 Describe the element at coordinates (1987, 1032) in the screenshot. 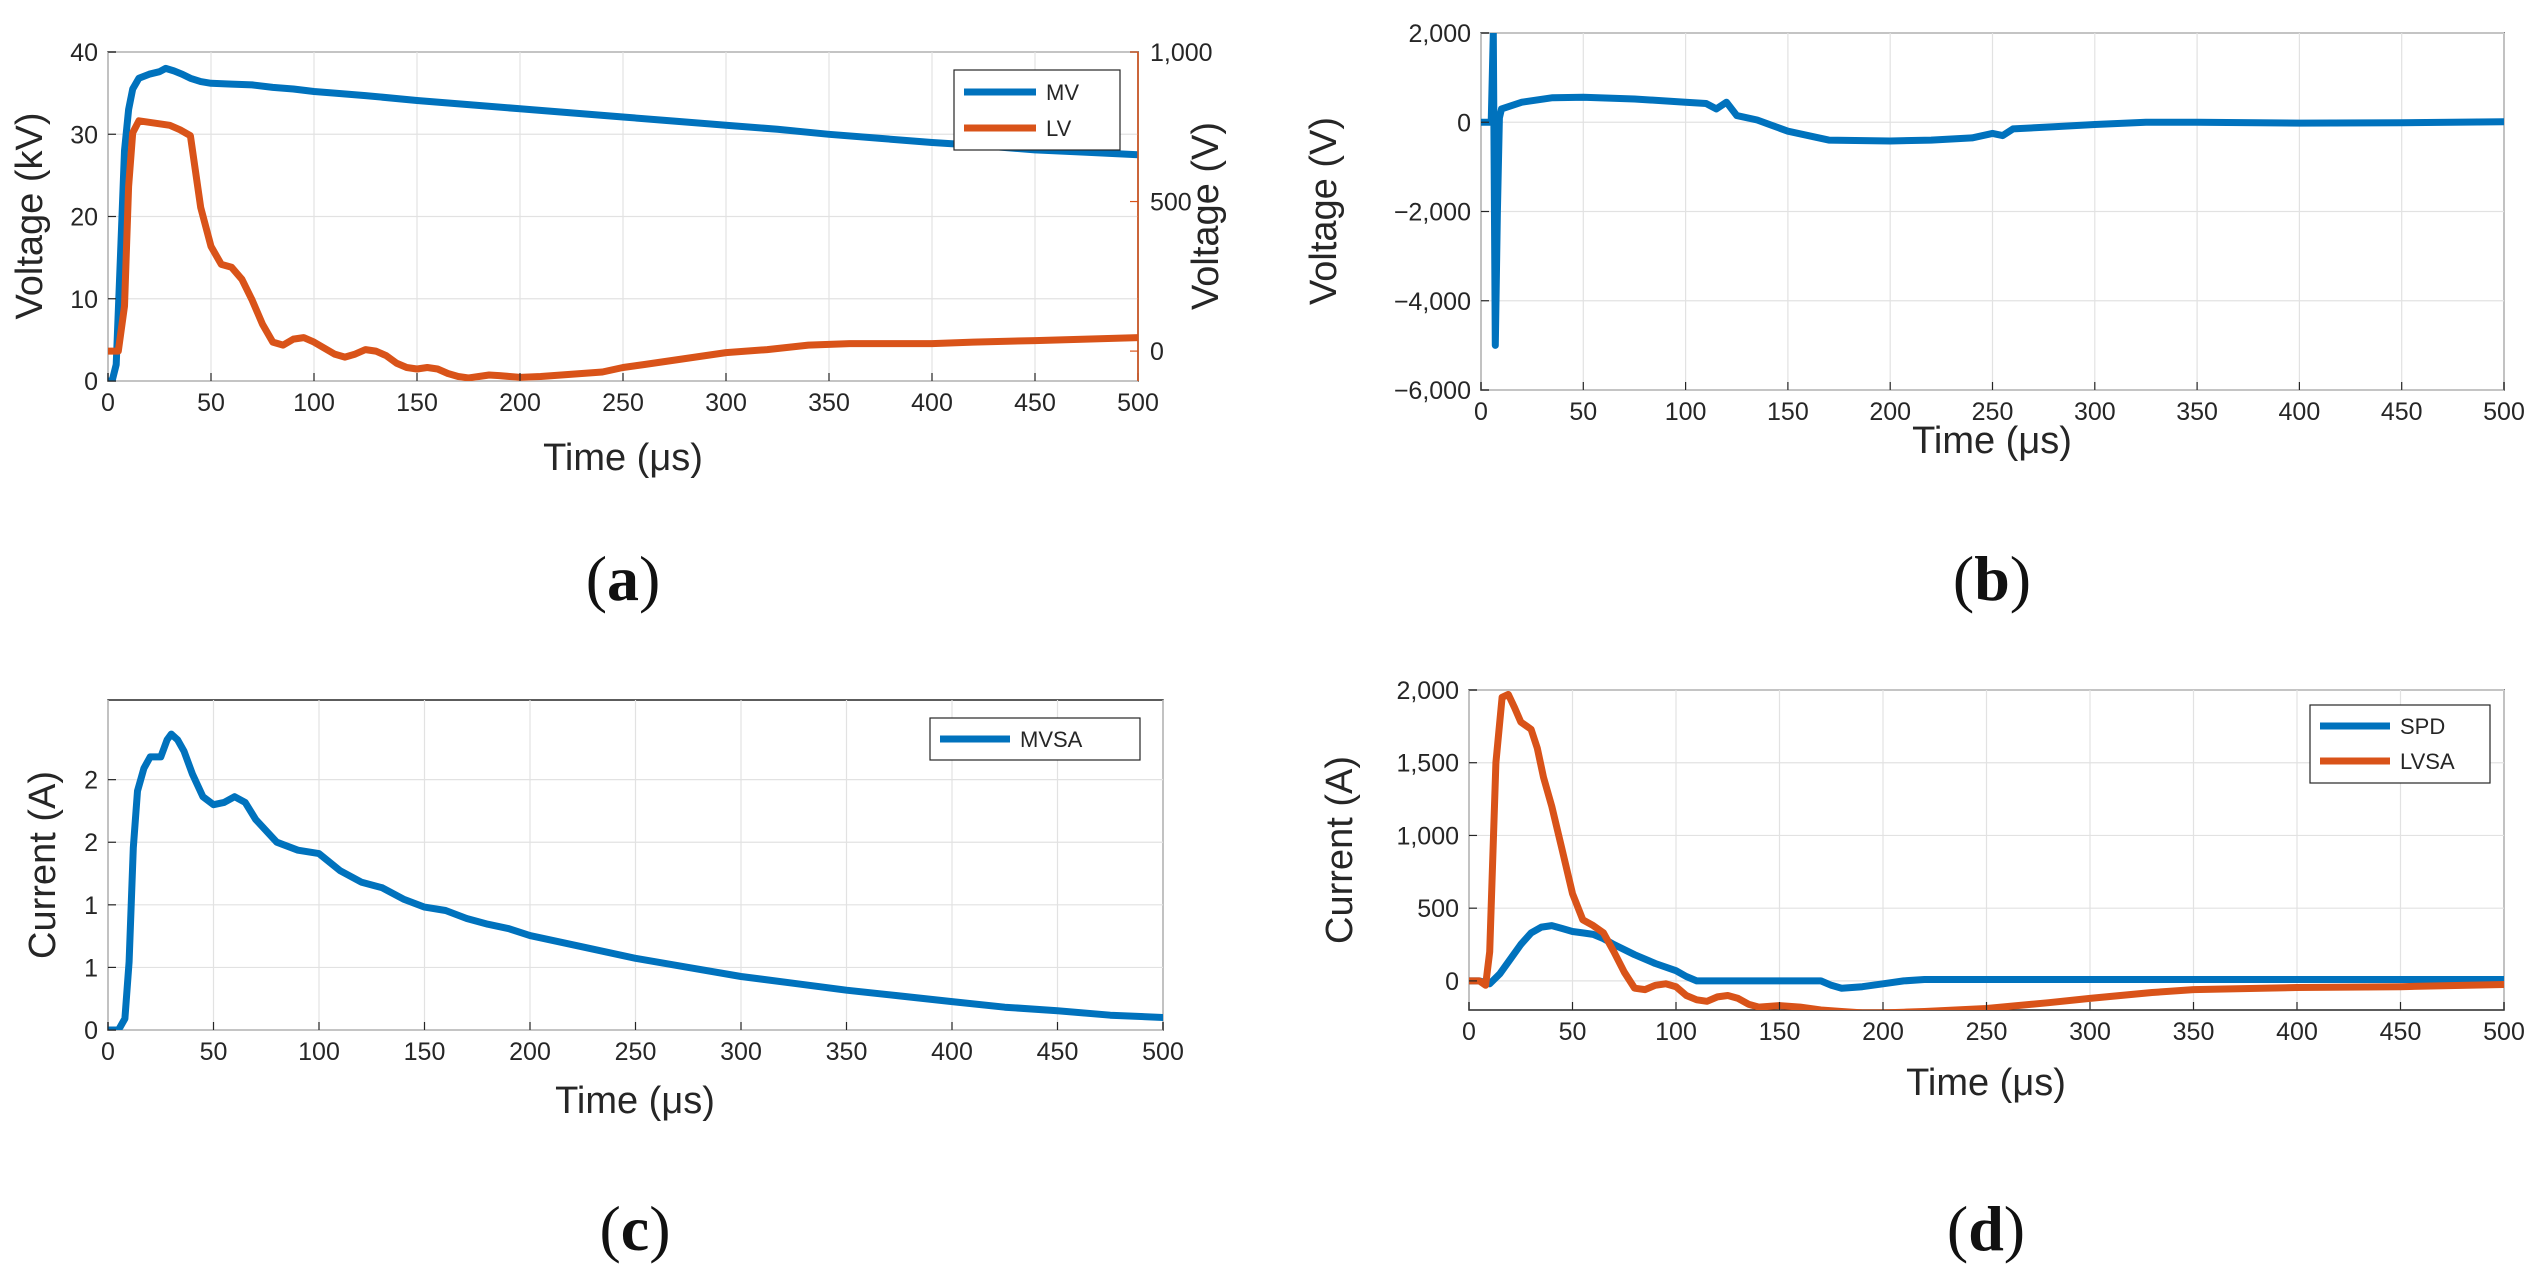

I see `xtick-label-d-5: 250` at that location.